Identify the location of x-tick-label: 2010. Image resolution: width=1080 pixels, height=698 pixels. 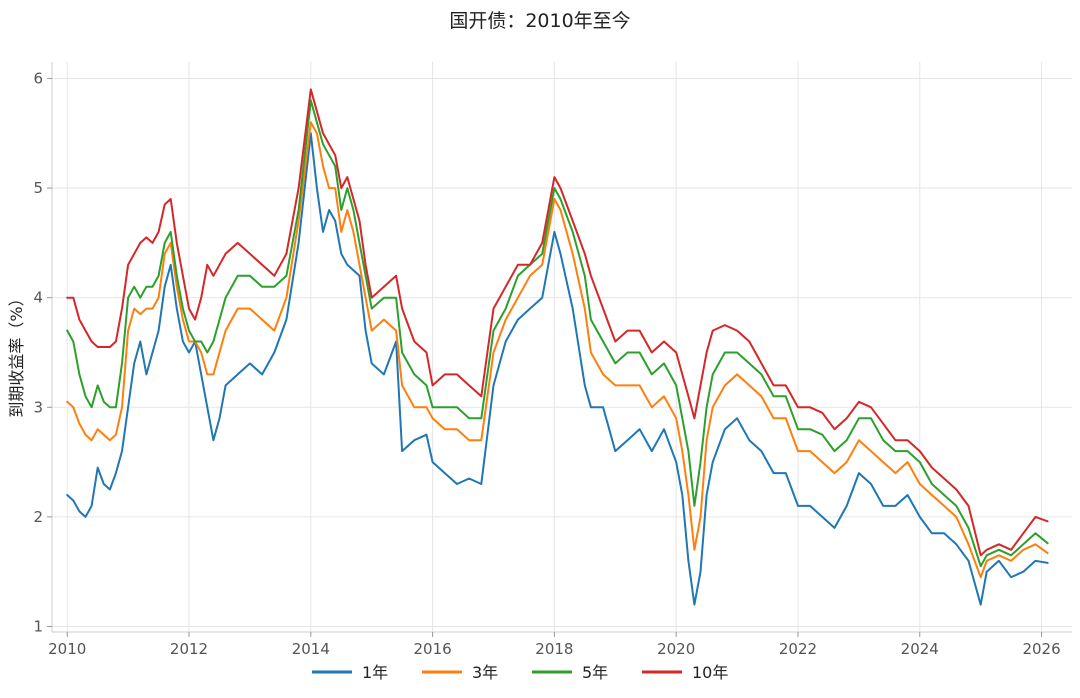
(67, 649).